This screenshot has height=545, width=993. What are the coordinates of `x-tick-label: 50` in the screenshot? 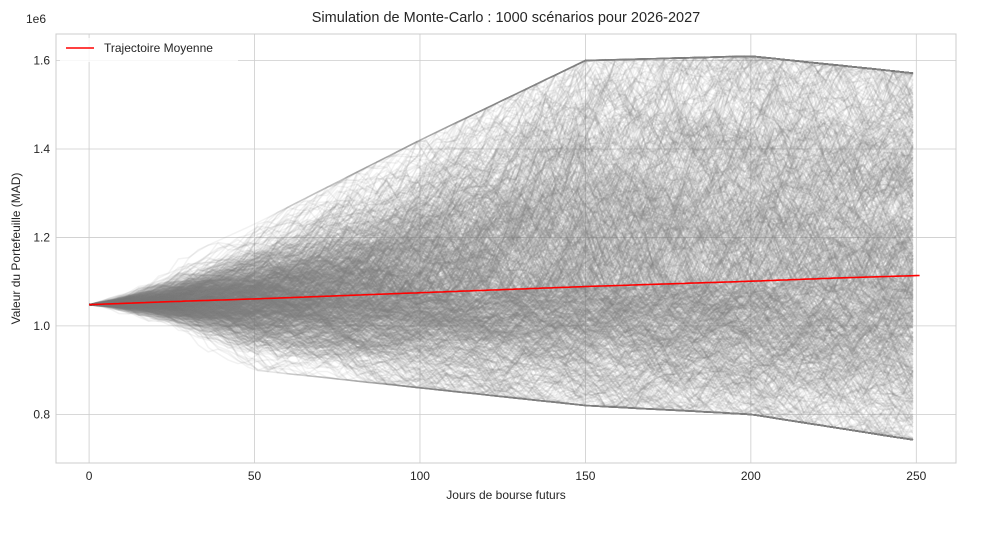 It's located at (255, 476).